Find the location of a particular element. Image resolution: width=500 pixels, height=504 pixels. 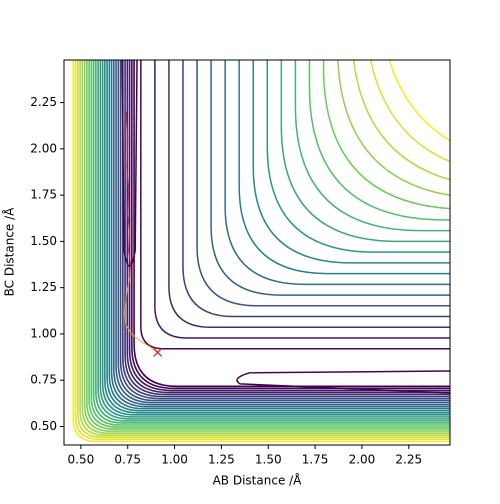

y-tick-label: 1.25 is located at coordinates (43, 287).